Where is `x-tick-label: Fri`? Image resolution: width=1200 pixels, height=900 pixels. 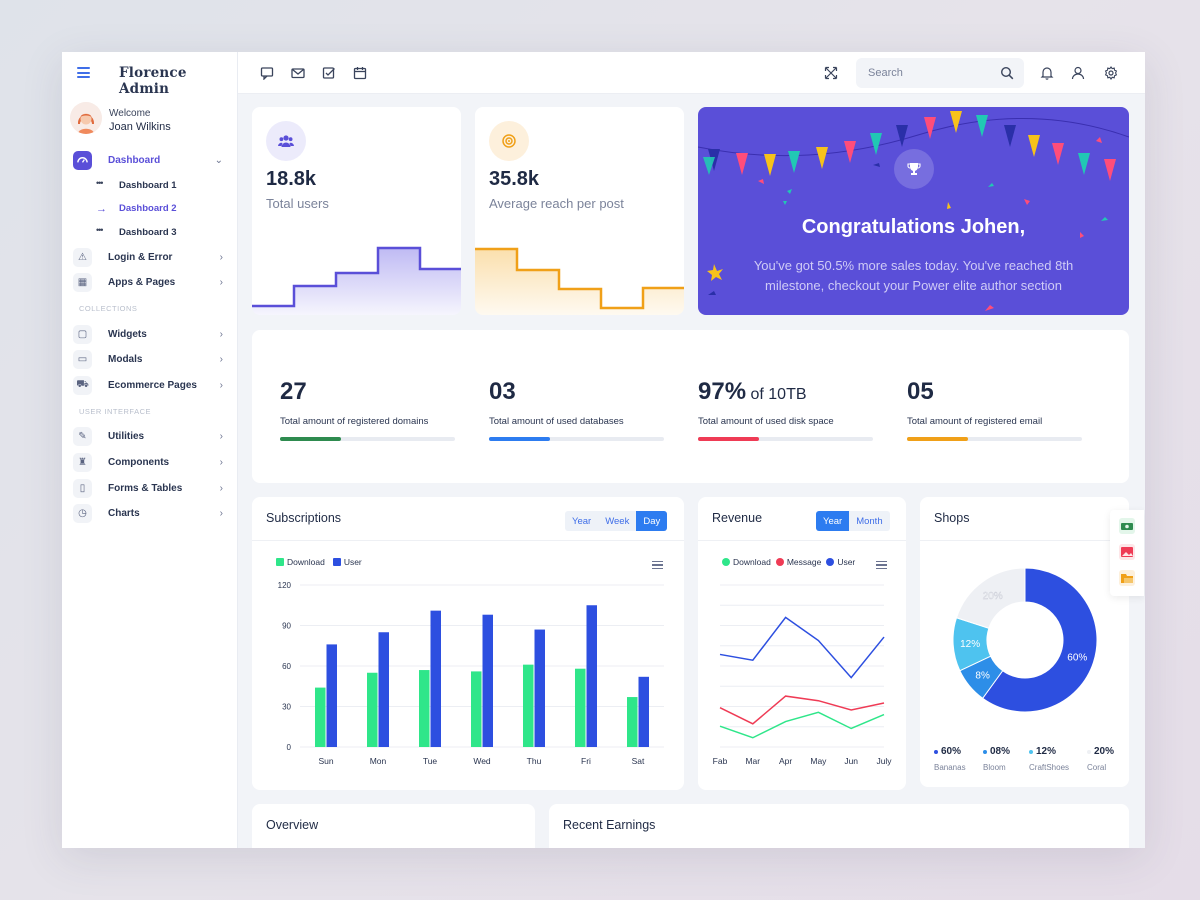 x-tick-label: Fri is located at coordinates (586, 761).